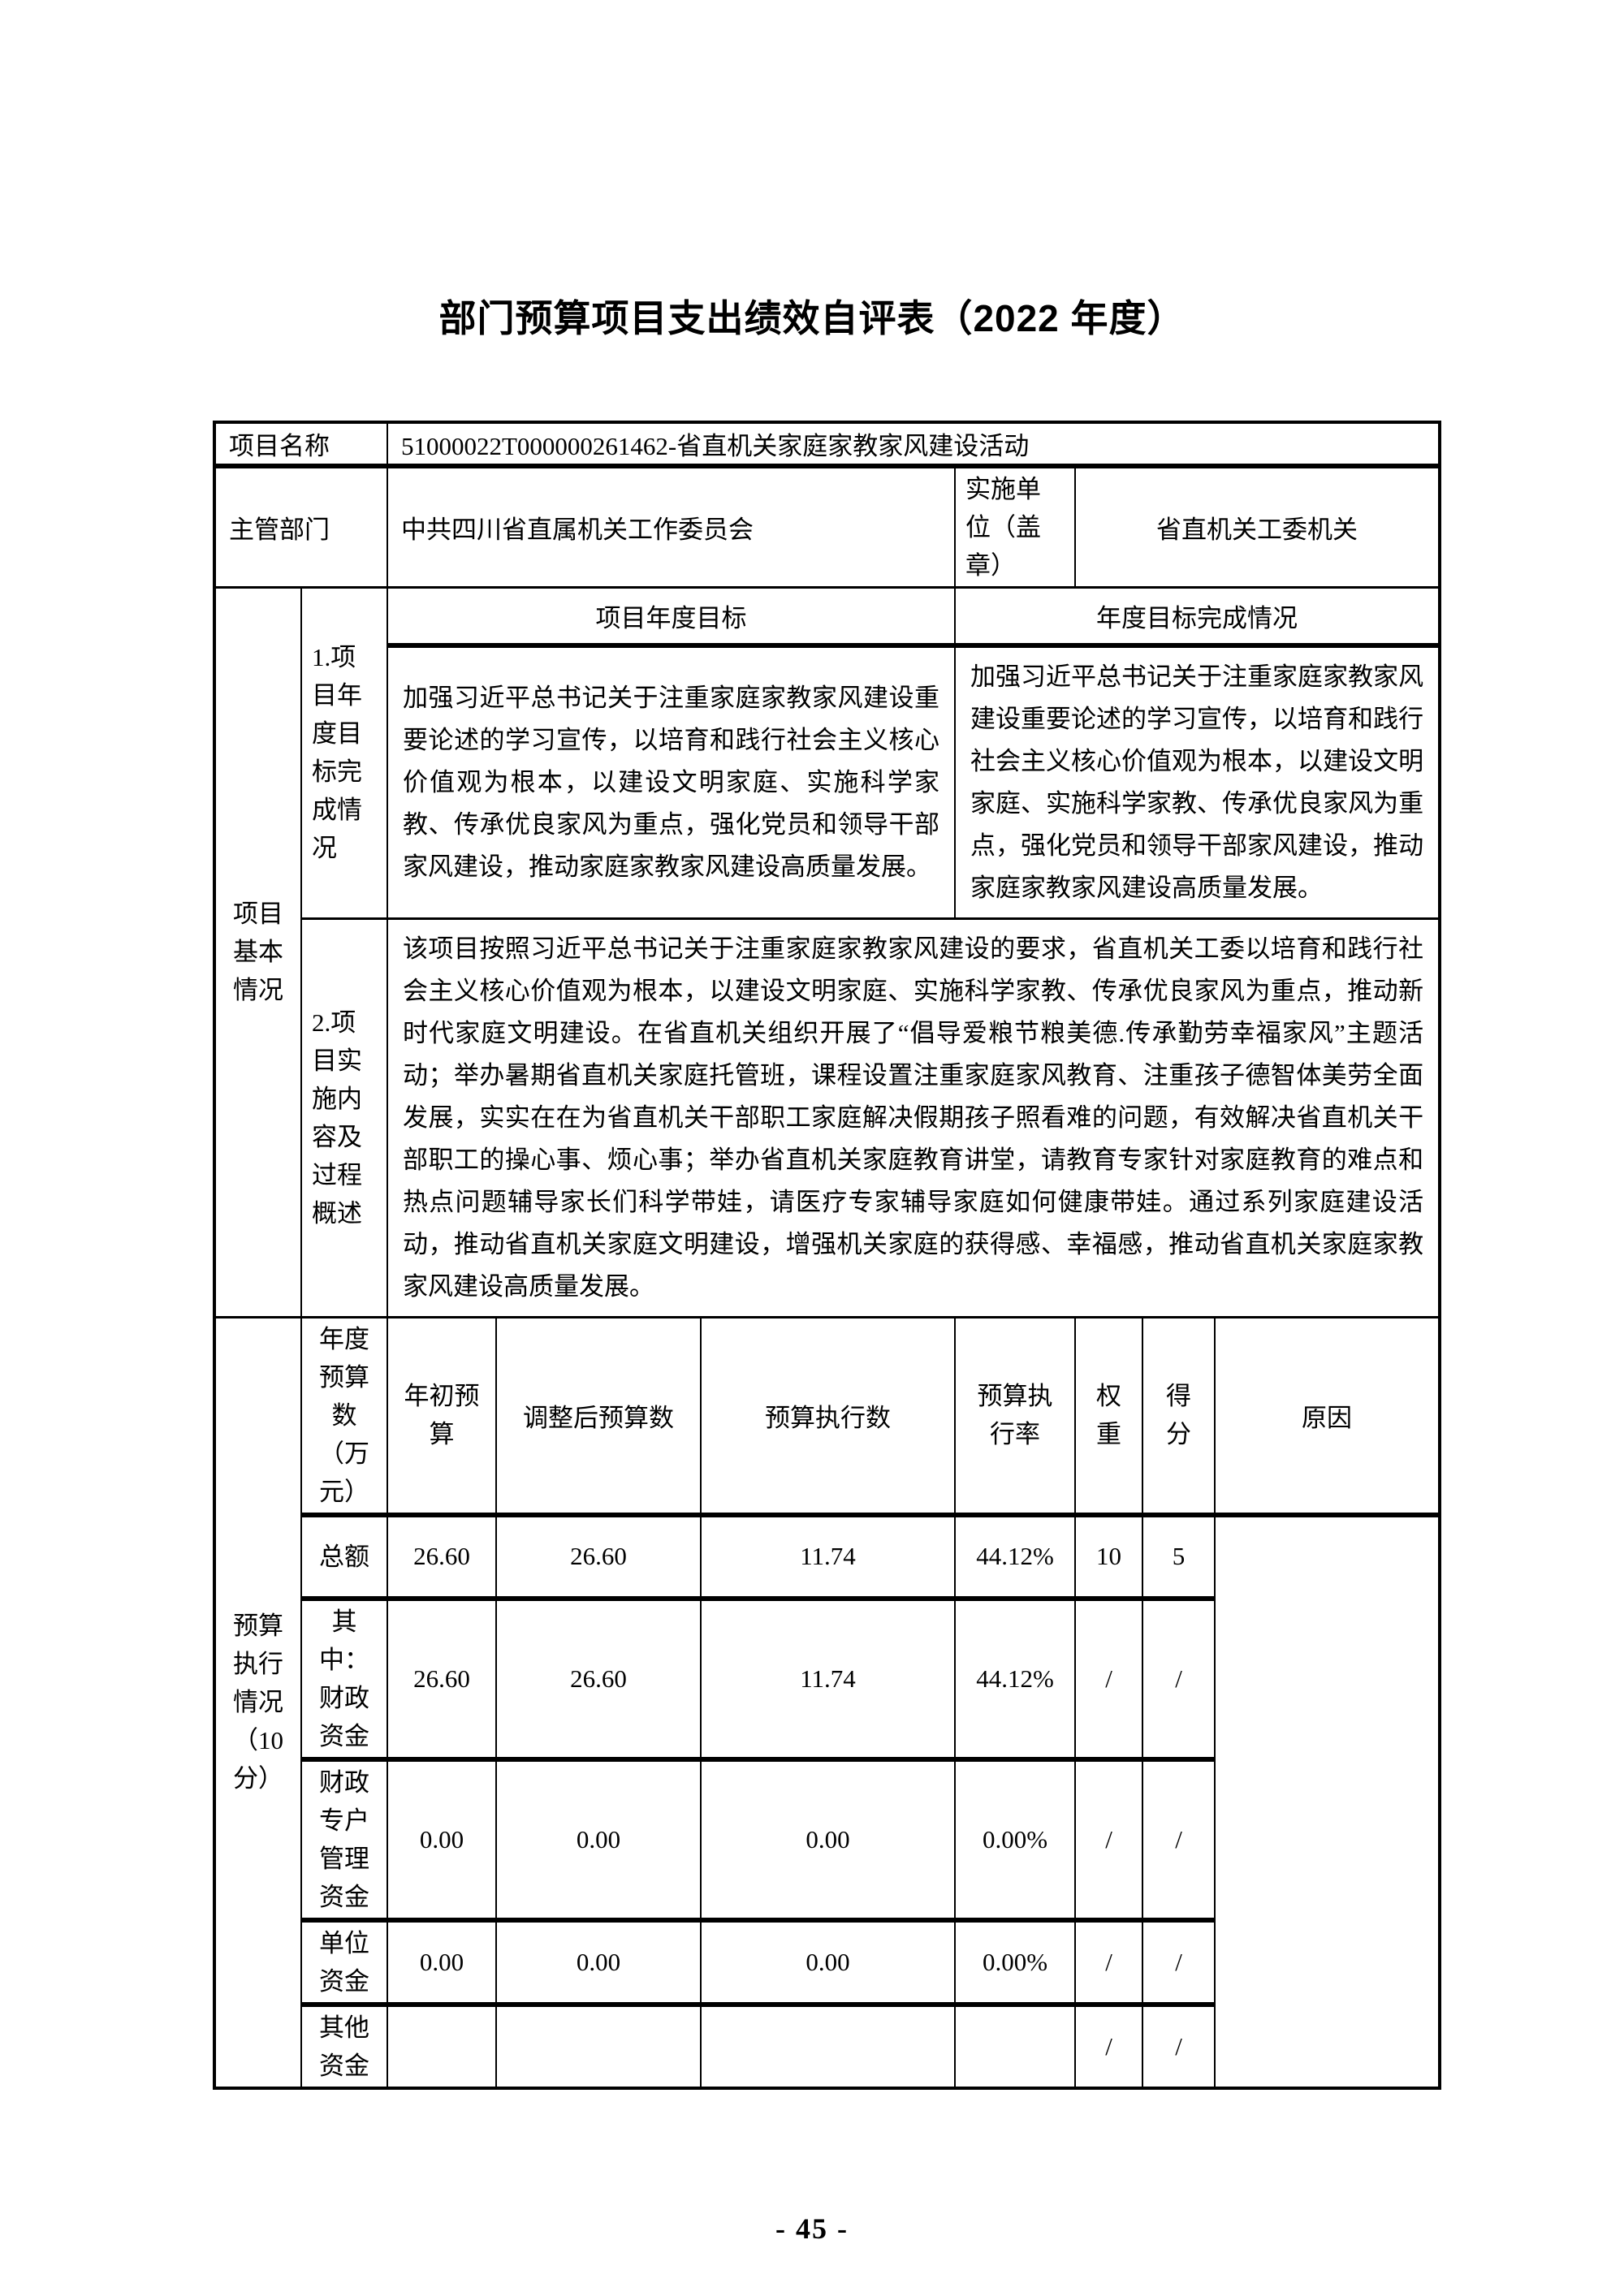  Describe the element at coordinates (344, 2046) in the screenshot. I see `budget-row-label: 其他 资金` at that location.